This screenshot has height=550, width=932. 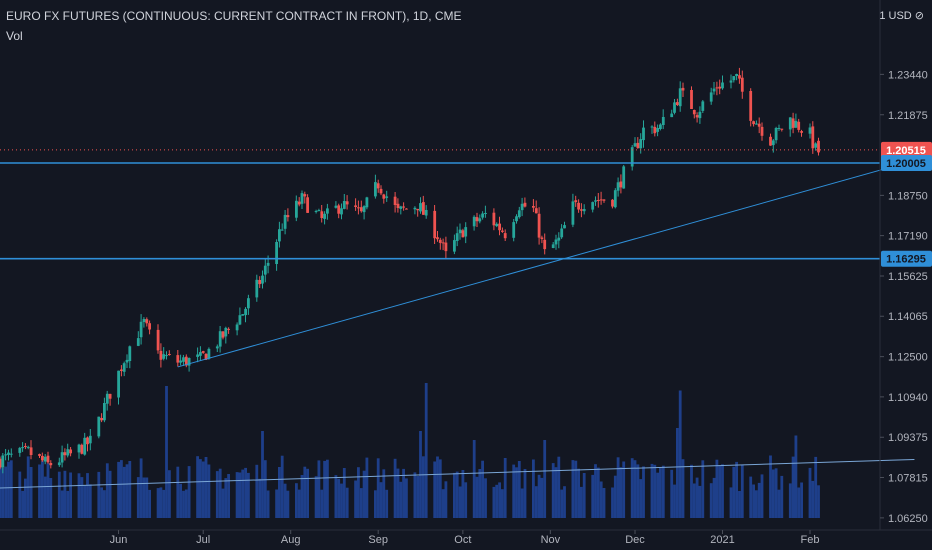 What do you see at coordinates (462, 540) in the screenshot?
I see `time-axis-label: Oct` at bounding box center [462, 540].